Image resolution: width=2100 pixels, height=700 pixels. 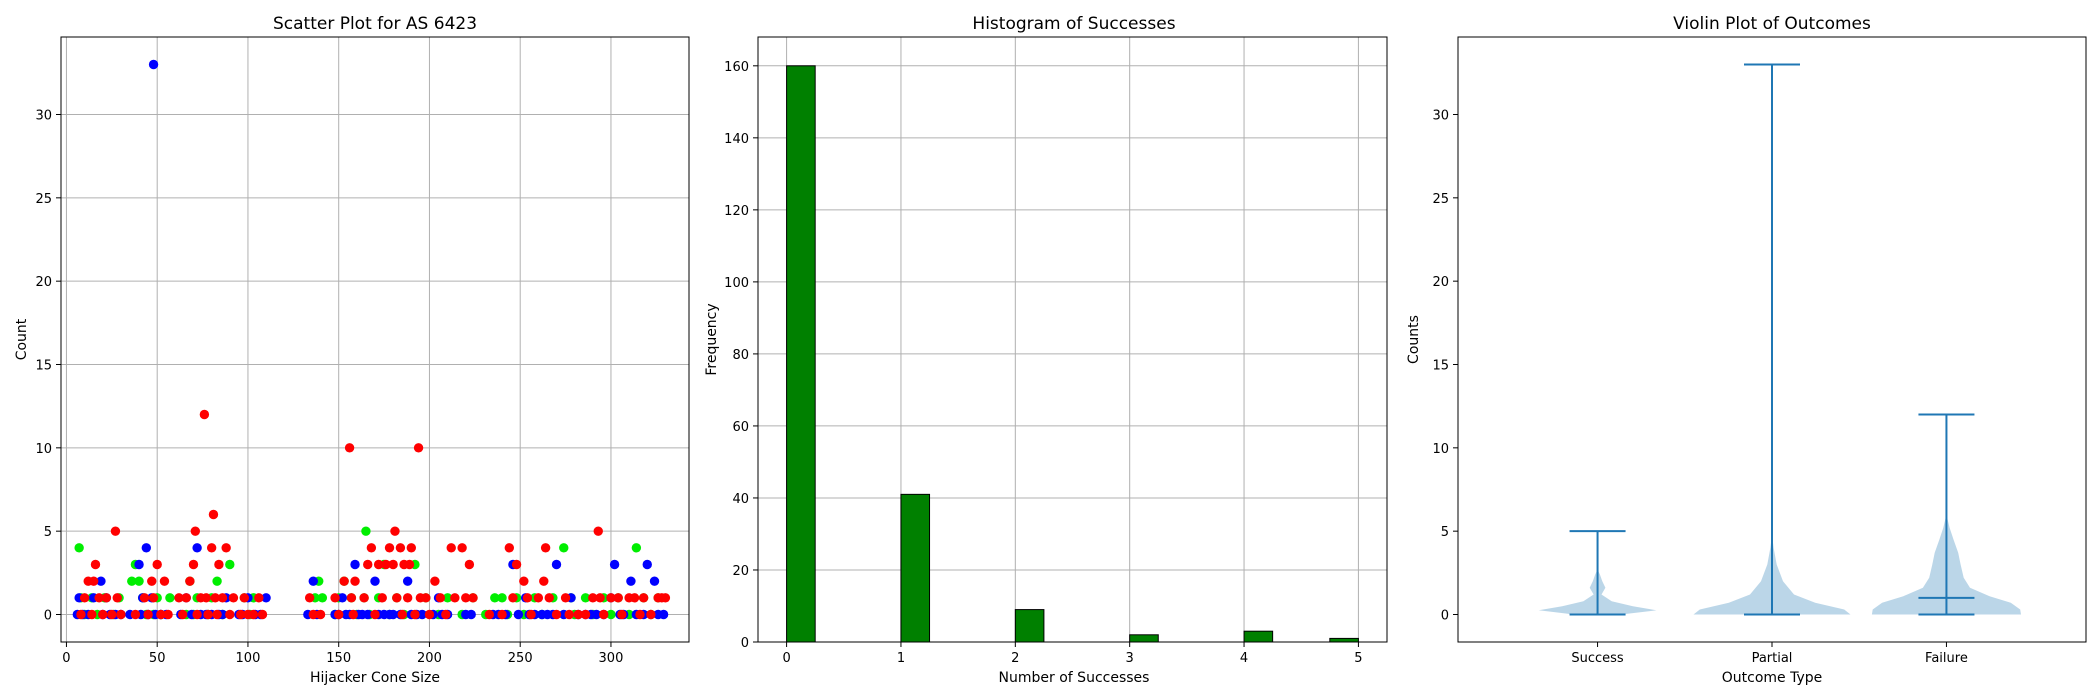 I want to click on scatter-title: Scatter Plot for AS 6423, so click(x=375, y=24).